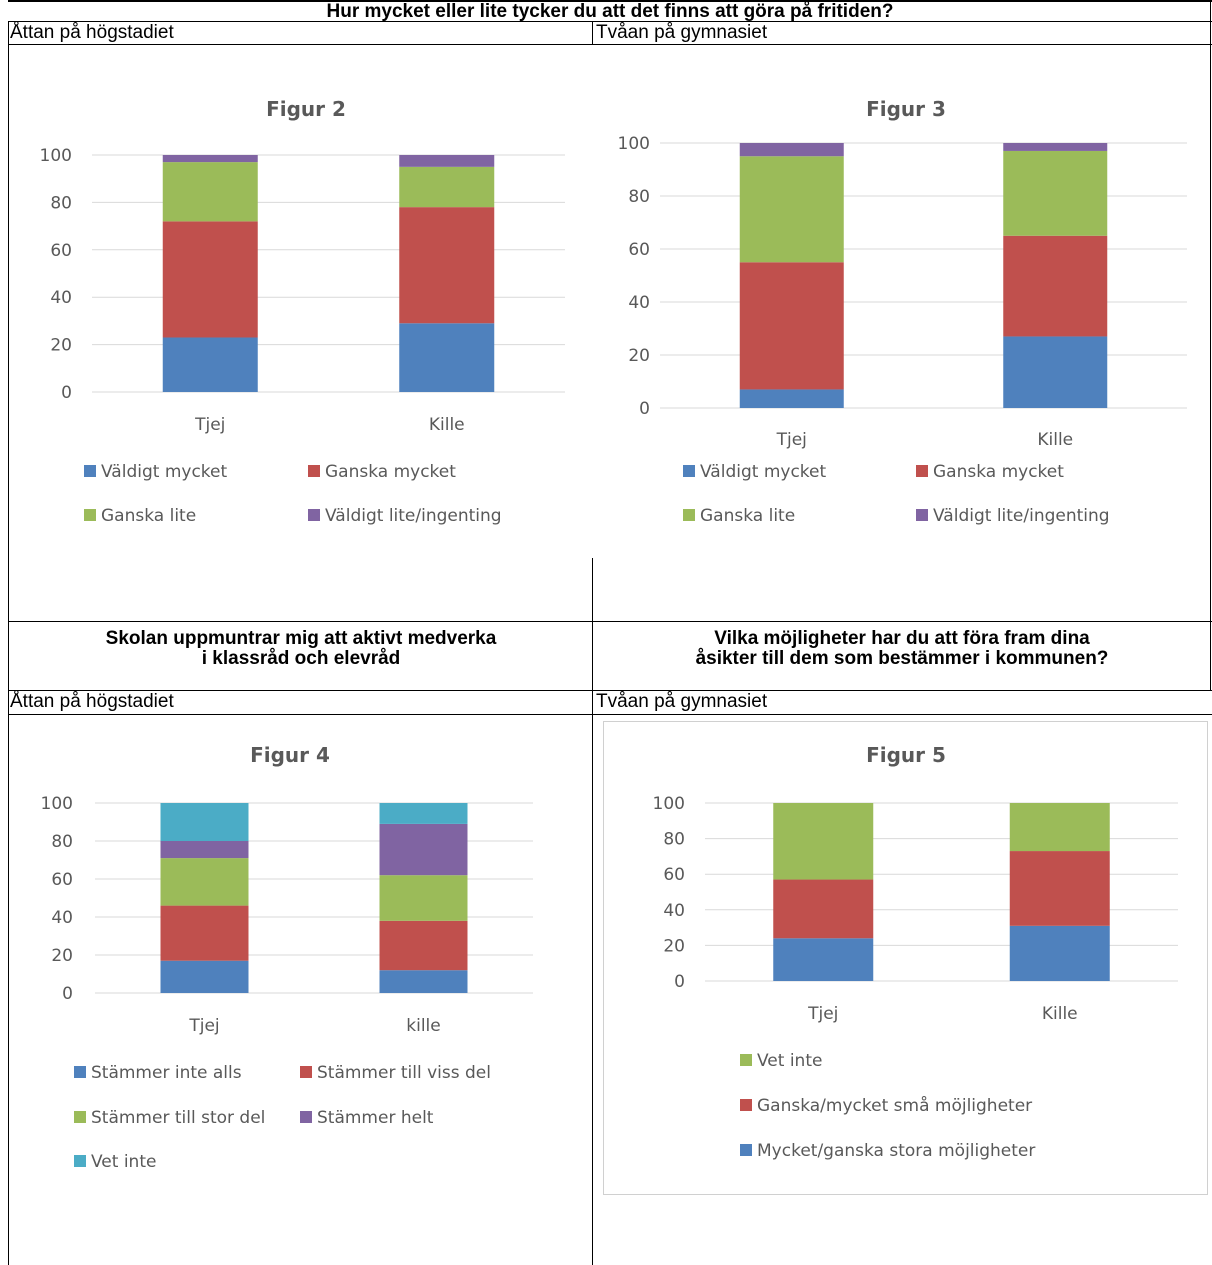 This screenshot has height=1265, width=1212. I want to click on chart-4-y-tick-label: 0, so click(67, 994).